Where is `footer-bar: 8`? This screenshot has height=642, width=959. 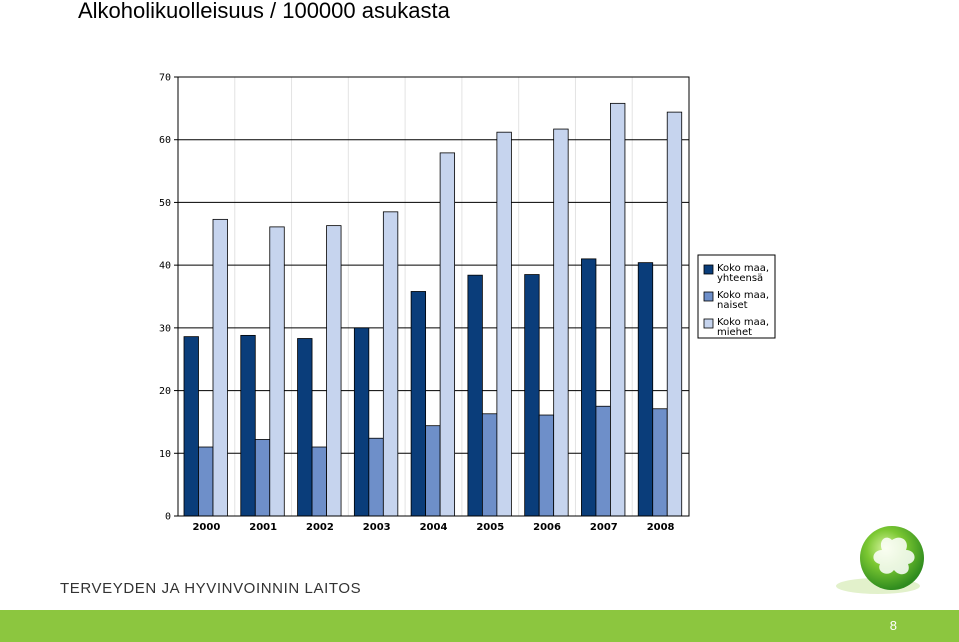 footer-bar: 8 is located at coordinates (479, 626).